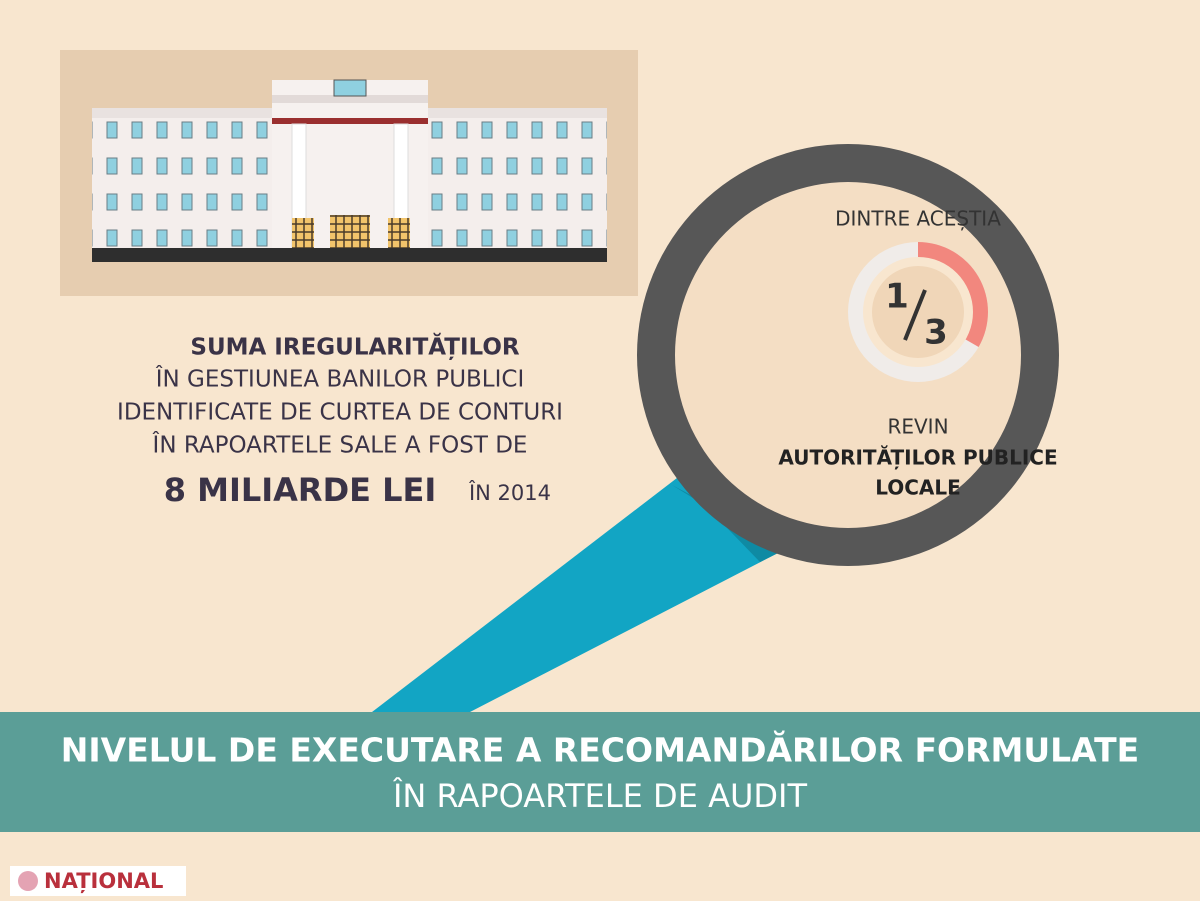 Image resolution: width=1200 pixels, height=901 pixels. Describe the element at coordinates (340, 445) in the screenshot. I see `statement-line: ÎN RAPOARTELE SALE A FOST DE` at that location.